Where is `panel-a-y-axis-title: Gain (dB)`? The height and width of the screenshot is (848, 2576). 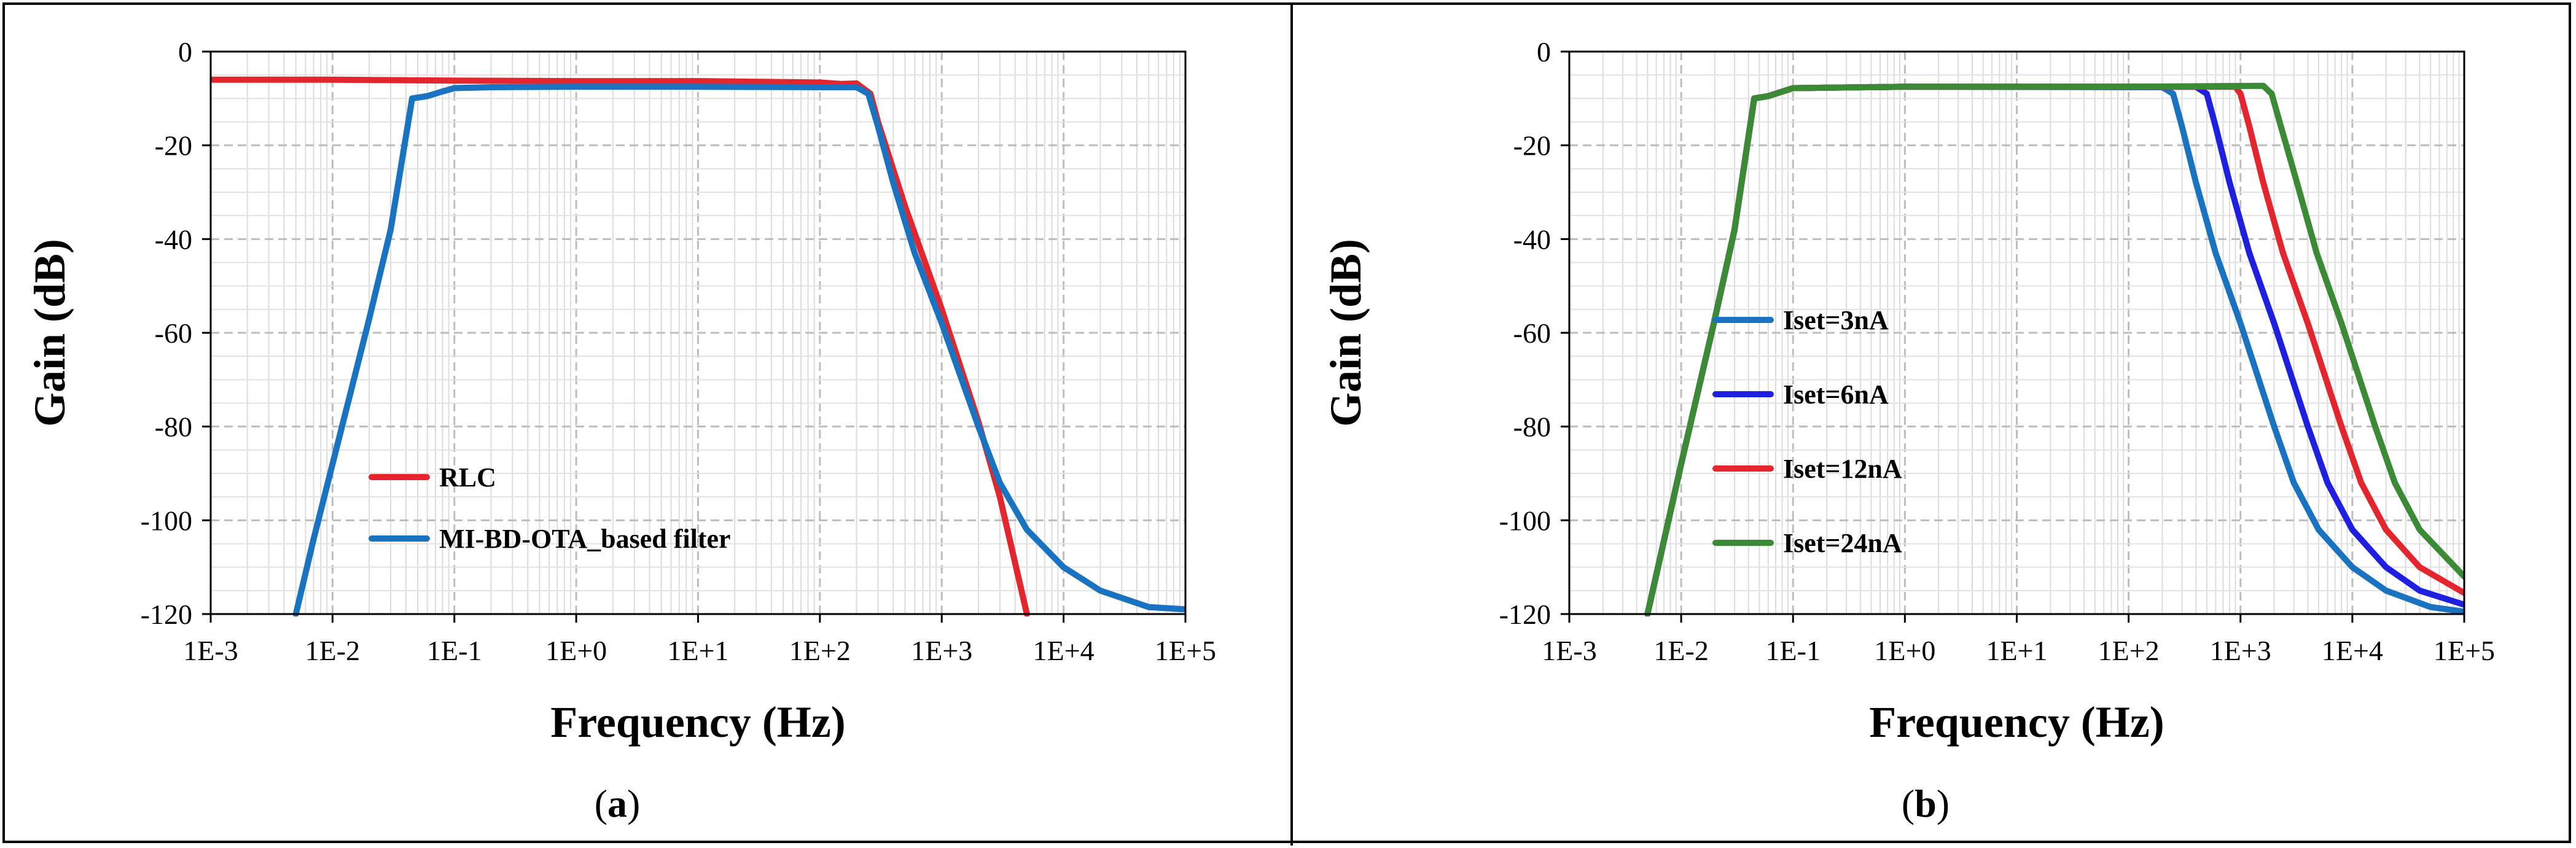 panel-a-y-axis-title: Gain (dB) is located at coordinates (49, 333).